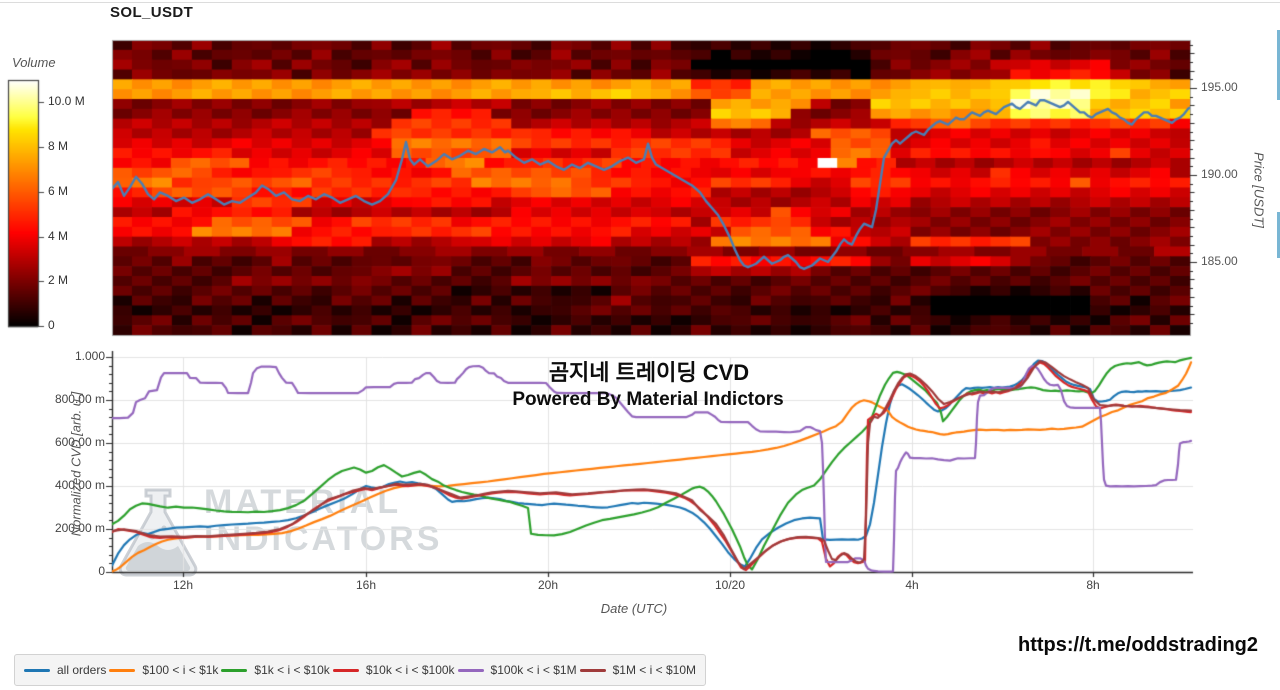 Image resolution: width=1280 pixels, height=690 pixels. I want to click on legend-item: $100 < i < $1k, so click(163, 670).